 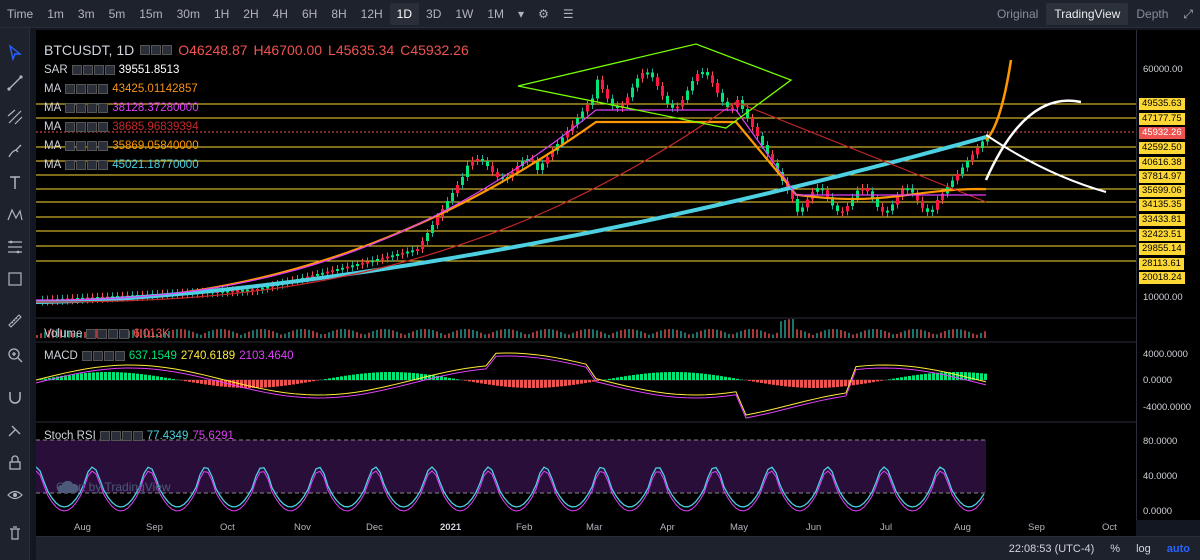 What do you see at coordinates (15, 321) in the screenshot?
I see `ruler-icon` at bounding box center [15, 321].